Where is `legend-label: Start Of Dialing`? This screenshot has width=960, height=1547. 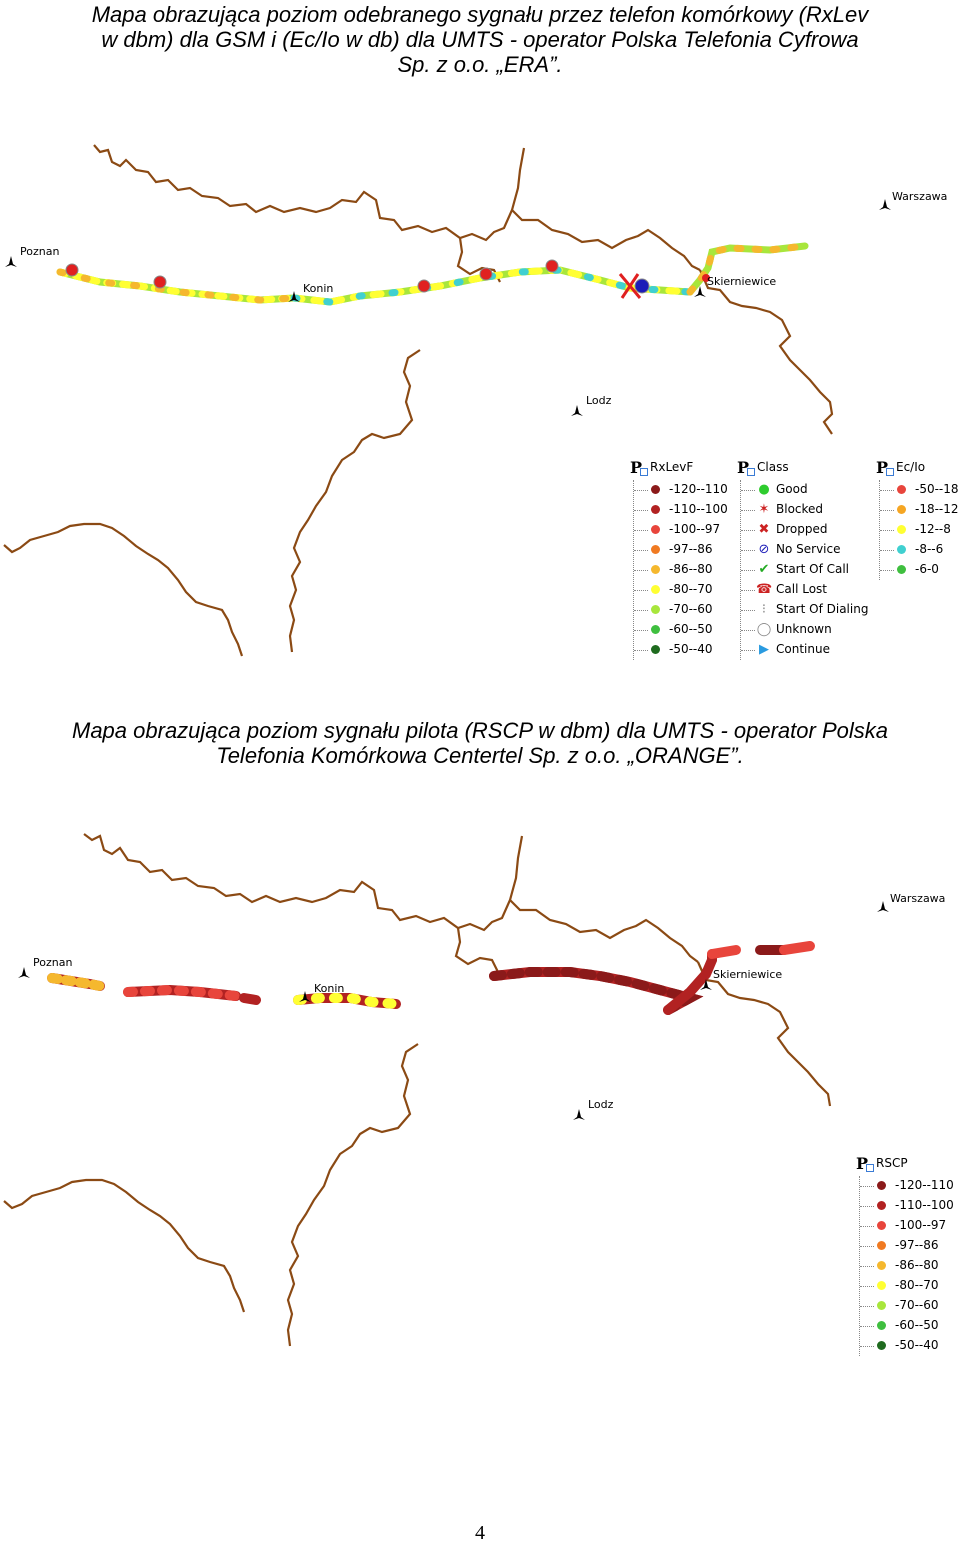 legend-label: Start Of Dialing is located at coordinates (822, 609).